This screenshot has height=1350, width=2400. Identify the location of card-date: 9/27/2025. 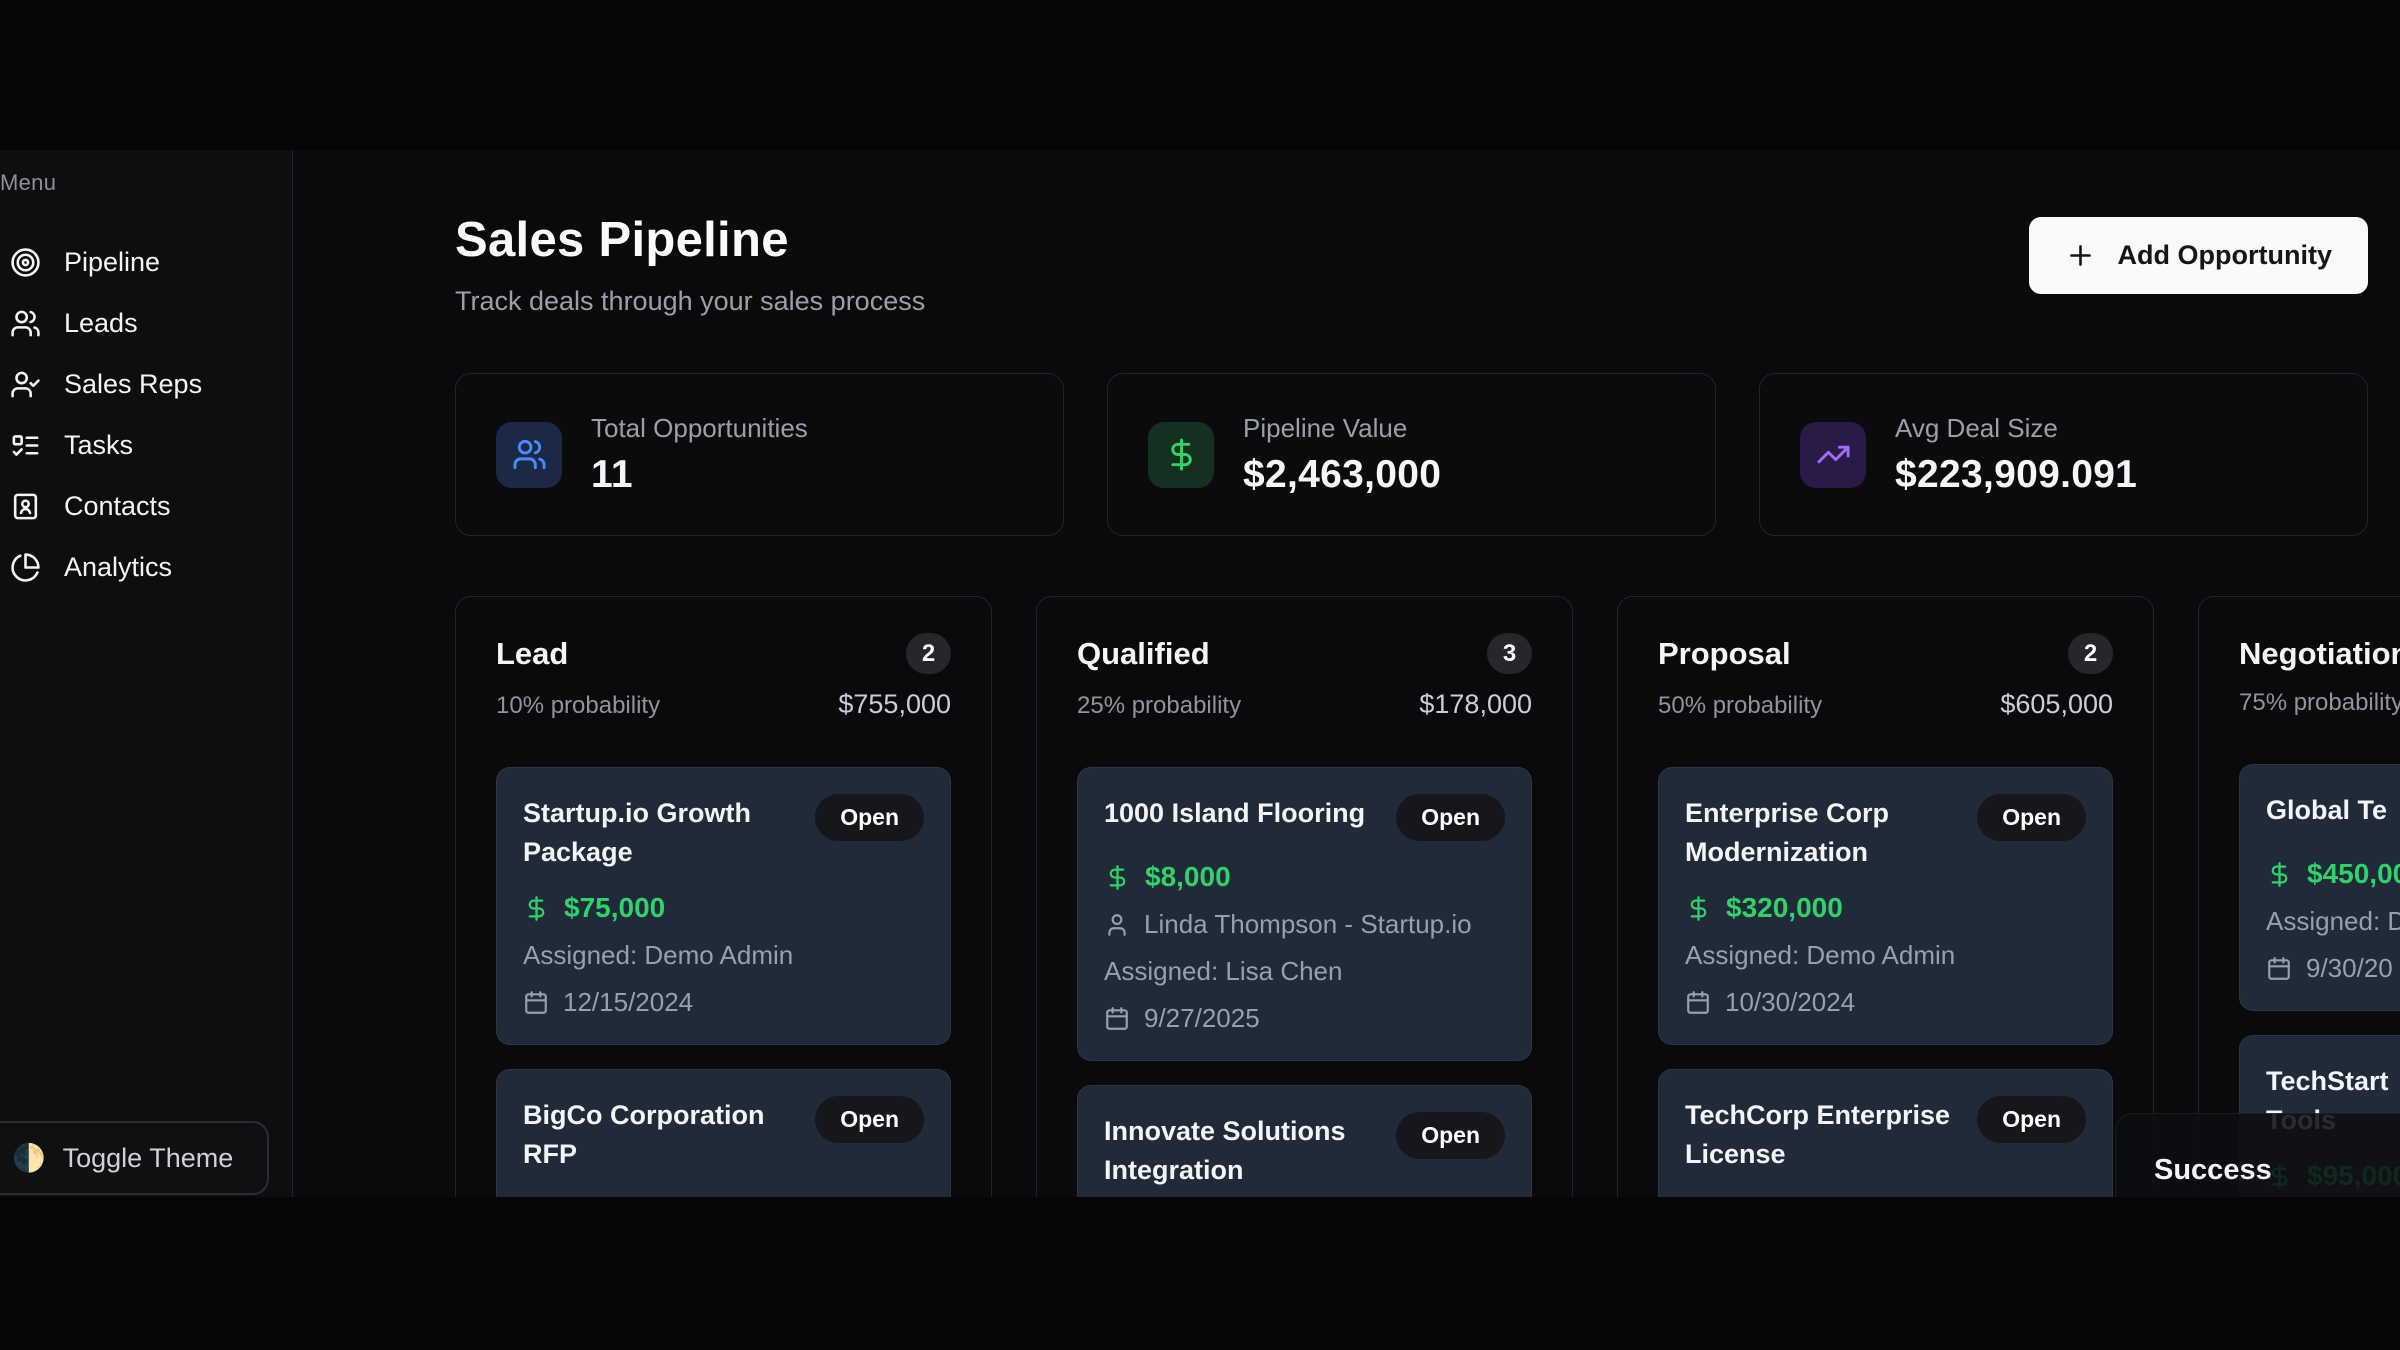
(1202, 1018).